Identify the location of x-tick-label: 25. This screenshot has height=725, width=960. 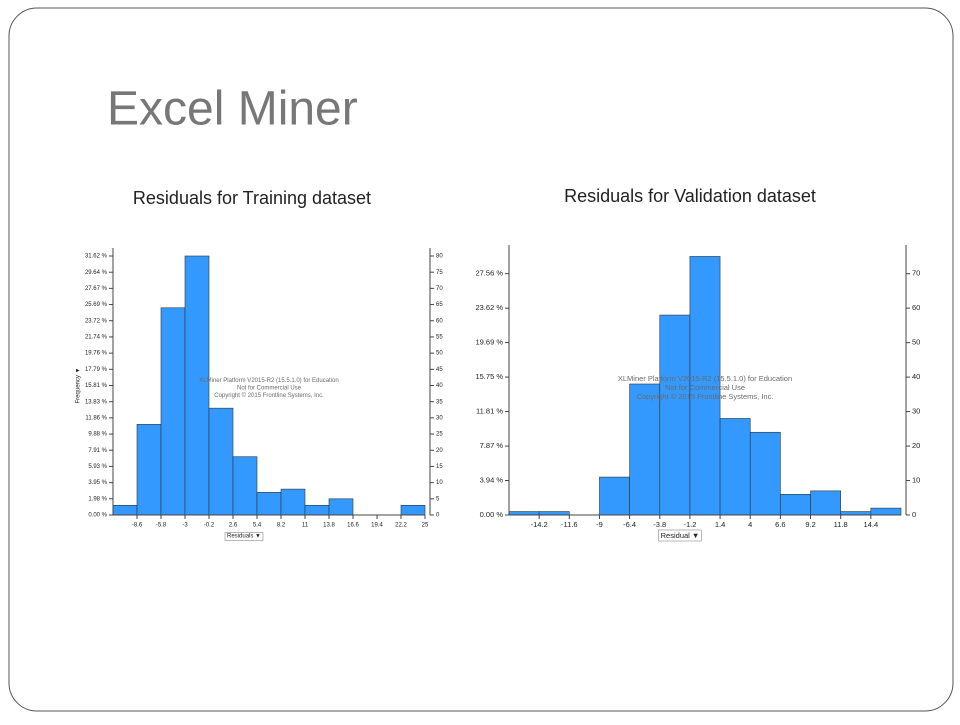
(425, 526).